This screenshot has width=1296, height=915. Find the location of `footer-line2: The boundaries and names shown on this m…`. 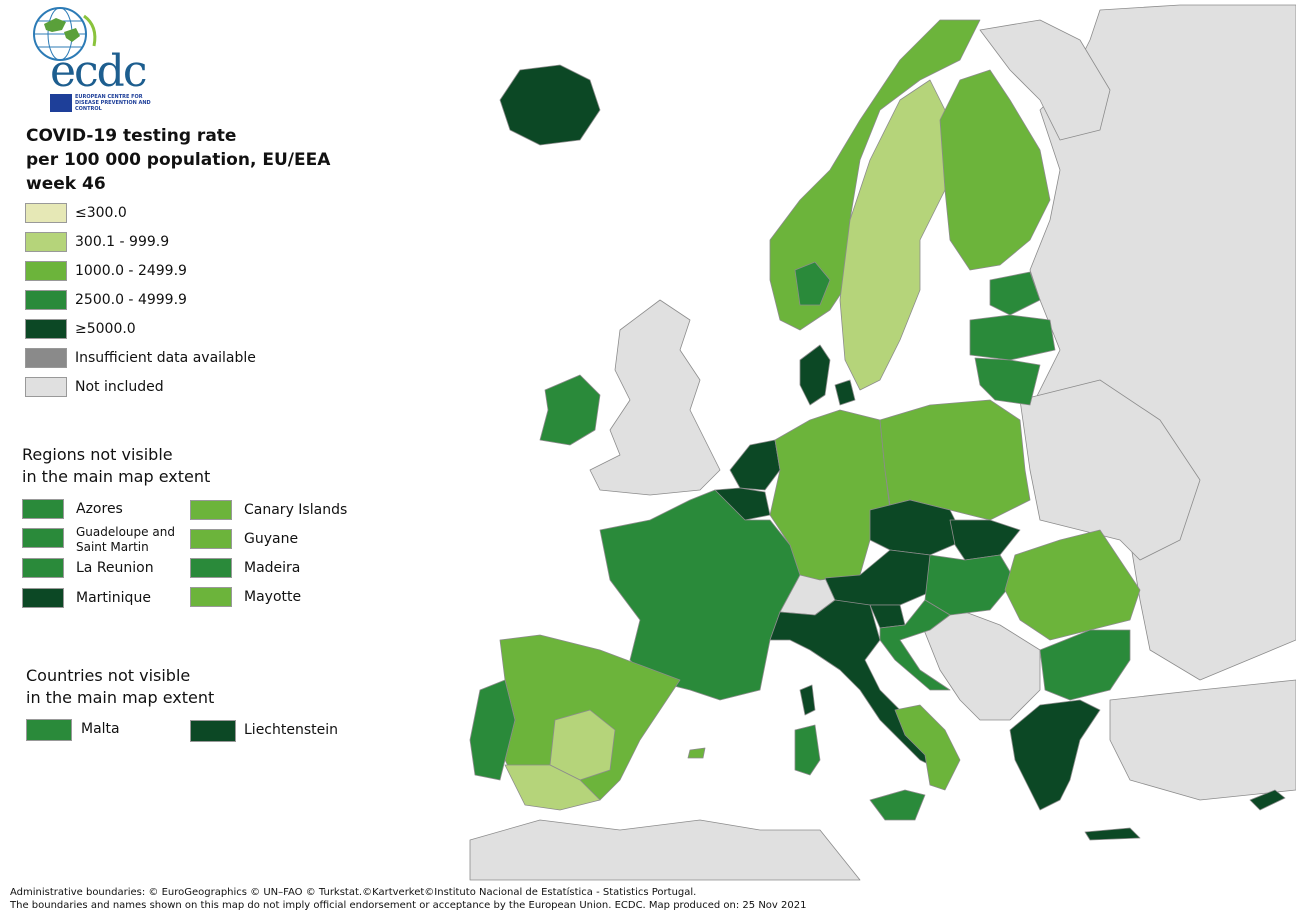

footer-line2: The boundaries and names shown on this m… is located at coordinates (408, 905).